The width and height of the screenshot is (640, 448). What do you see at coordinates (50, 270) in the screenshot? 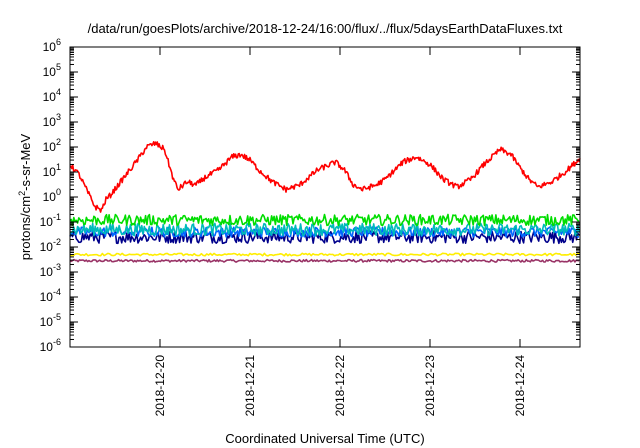
I see `y-tick-label: 10⁻³` at bounding box center [50, 270].